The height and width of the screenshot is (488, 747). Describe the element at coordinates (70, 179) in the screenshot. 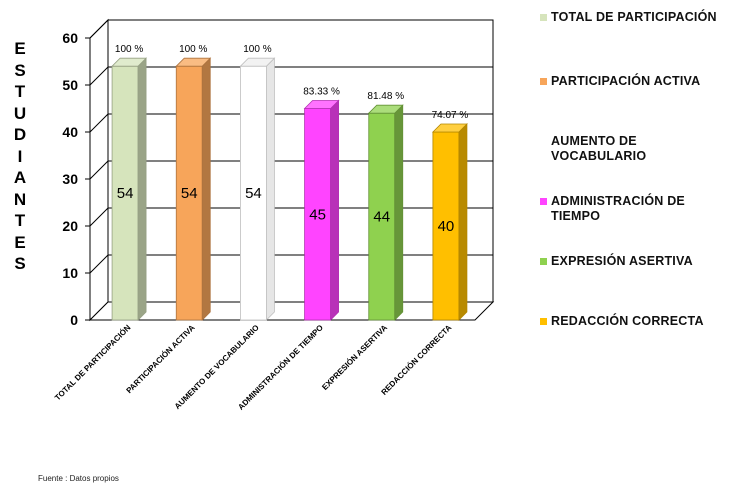

I see `y-tick-label: 30` at that location.